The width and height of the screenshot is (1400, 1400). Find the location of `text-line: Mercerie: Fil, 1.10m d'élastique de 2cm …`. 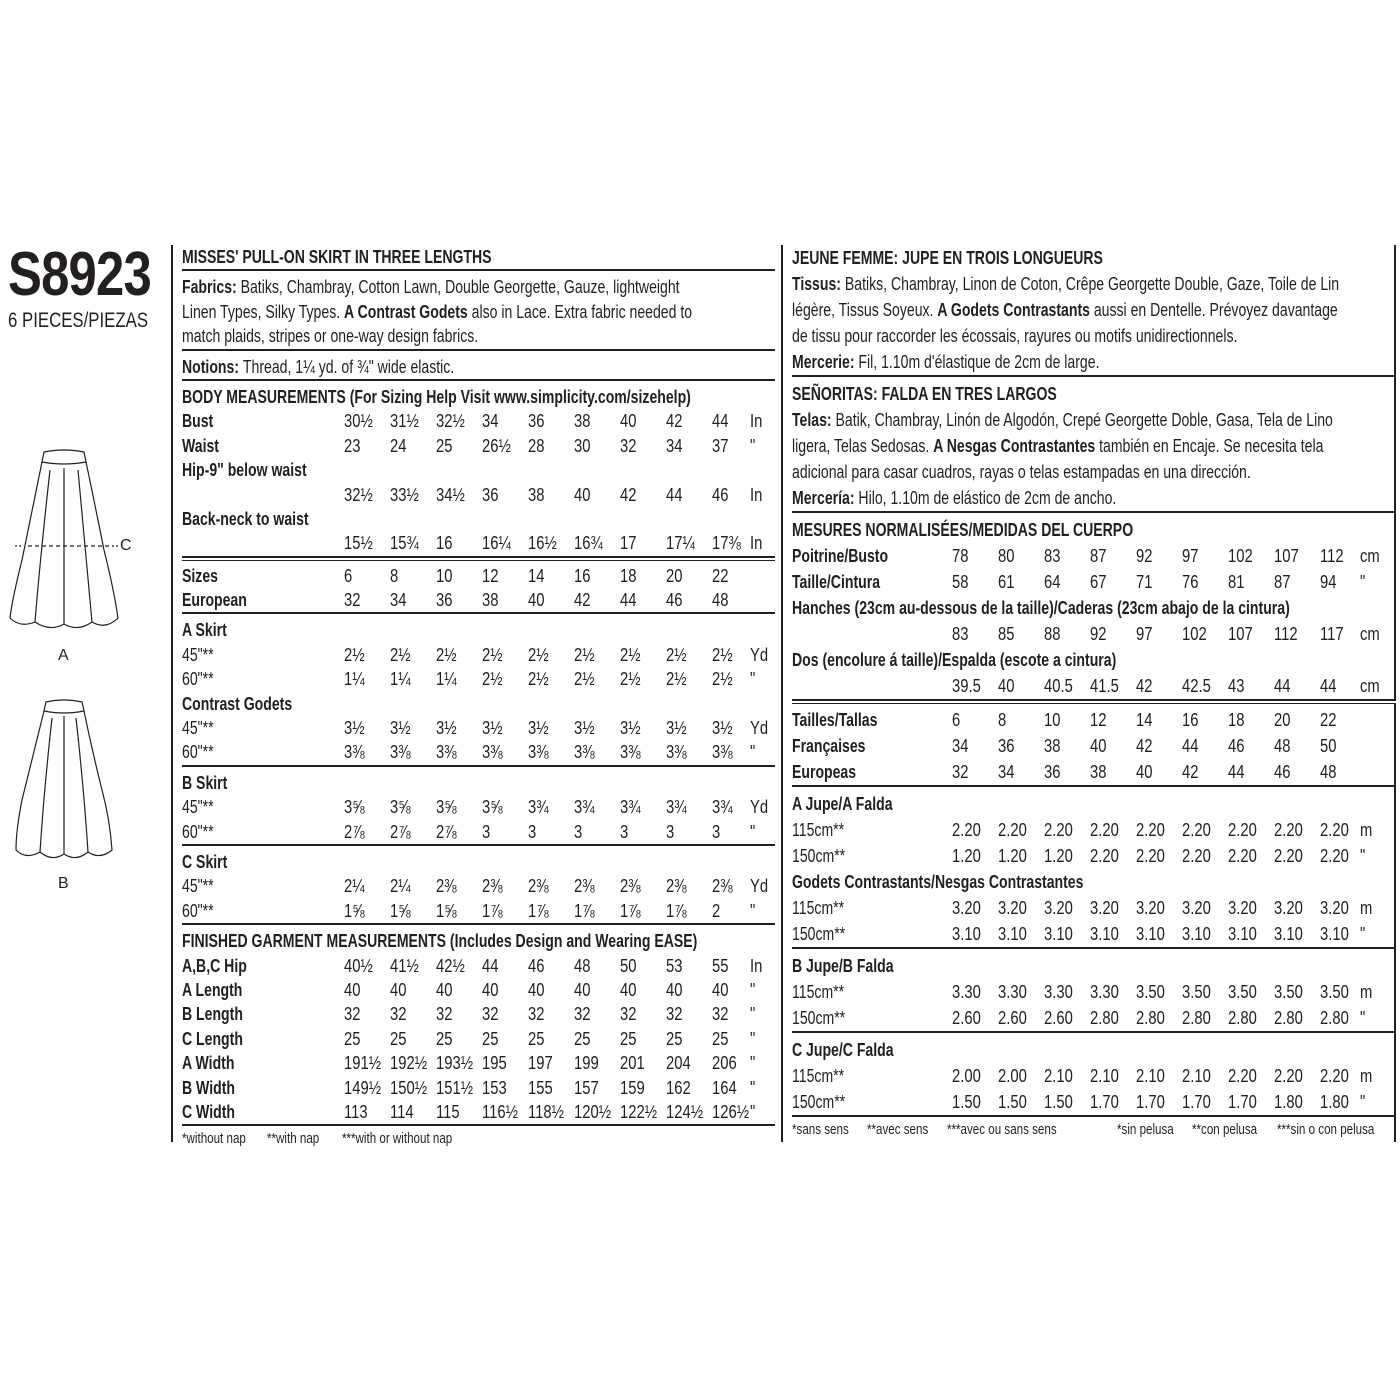

text-line: Mercerie: Fil, 1.10m d'élastique de 2cm … is located at coordinates (1094, 362).